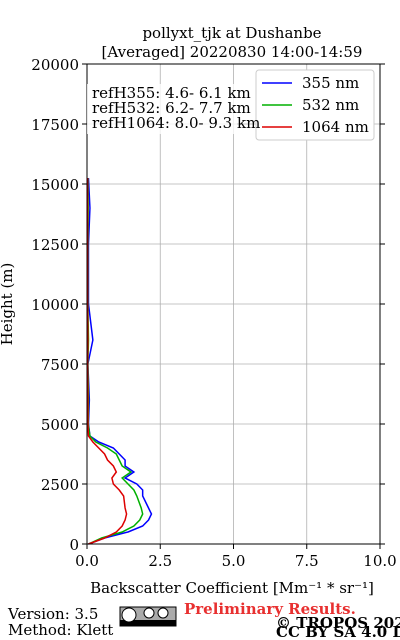  Describe the element at coordinates (335, 127) in the screenshot. I see `legend-label: 1064 nm` at that location.